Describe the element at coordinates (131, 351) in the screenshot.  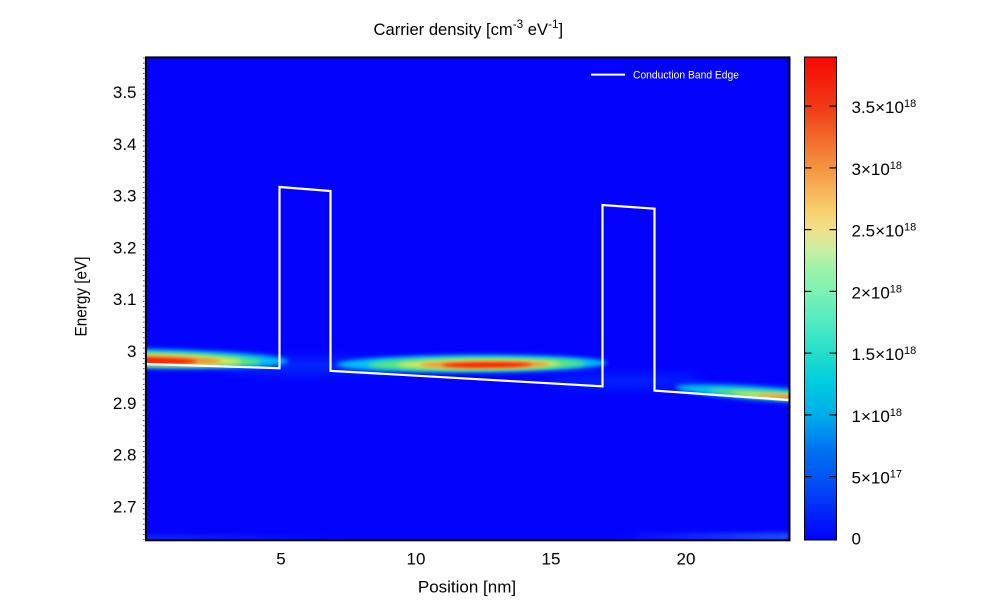
I see `svg-text: 3` at that location.